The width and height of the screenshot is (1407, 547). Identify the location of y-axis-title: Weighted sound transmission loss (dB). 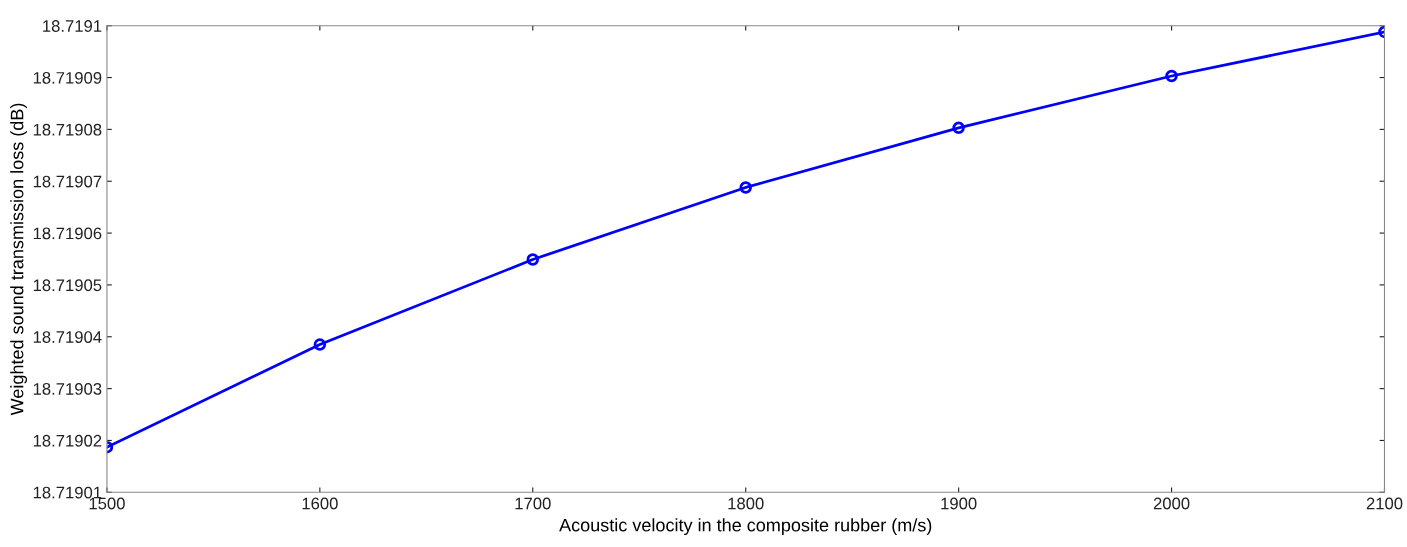
(19, 259).